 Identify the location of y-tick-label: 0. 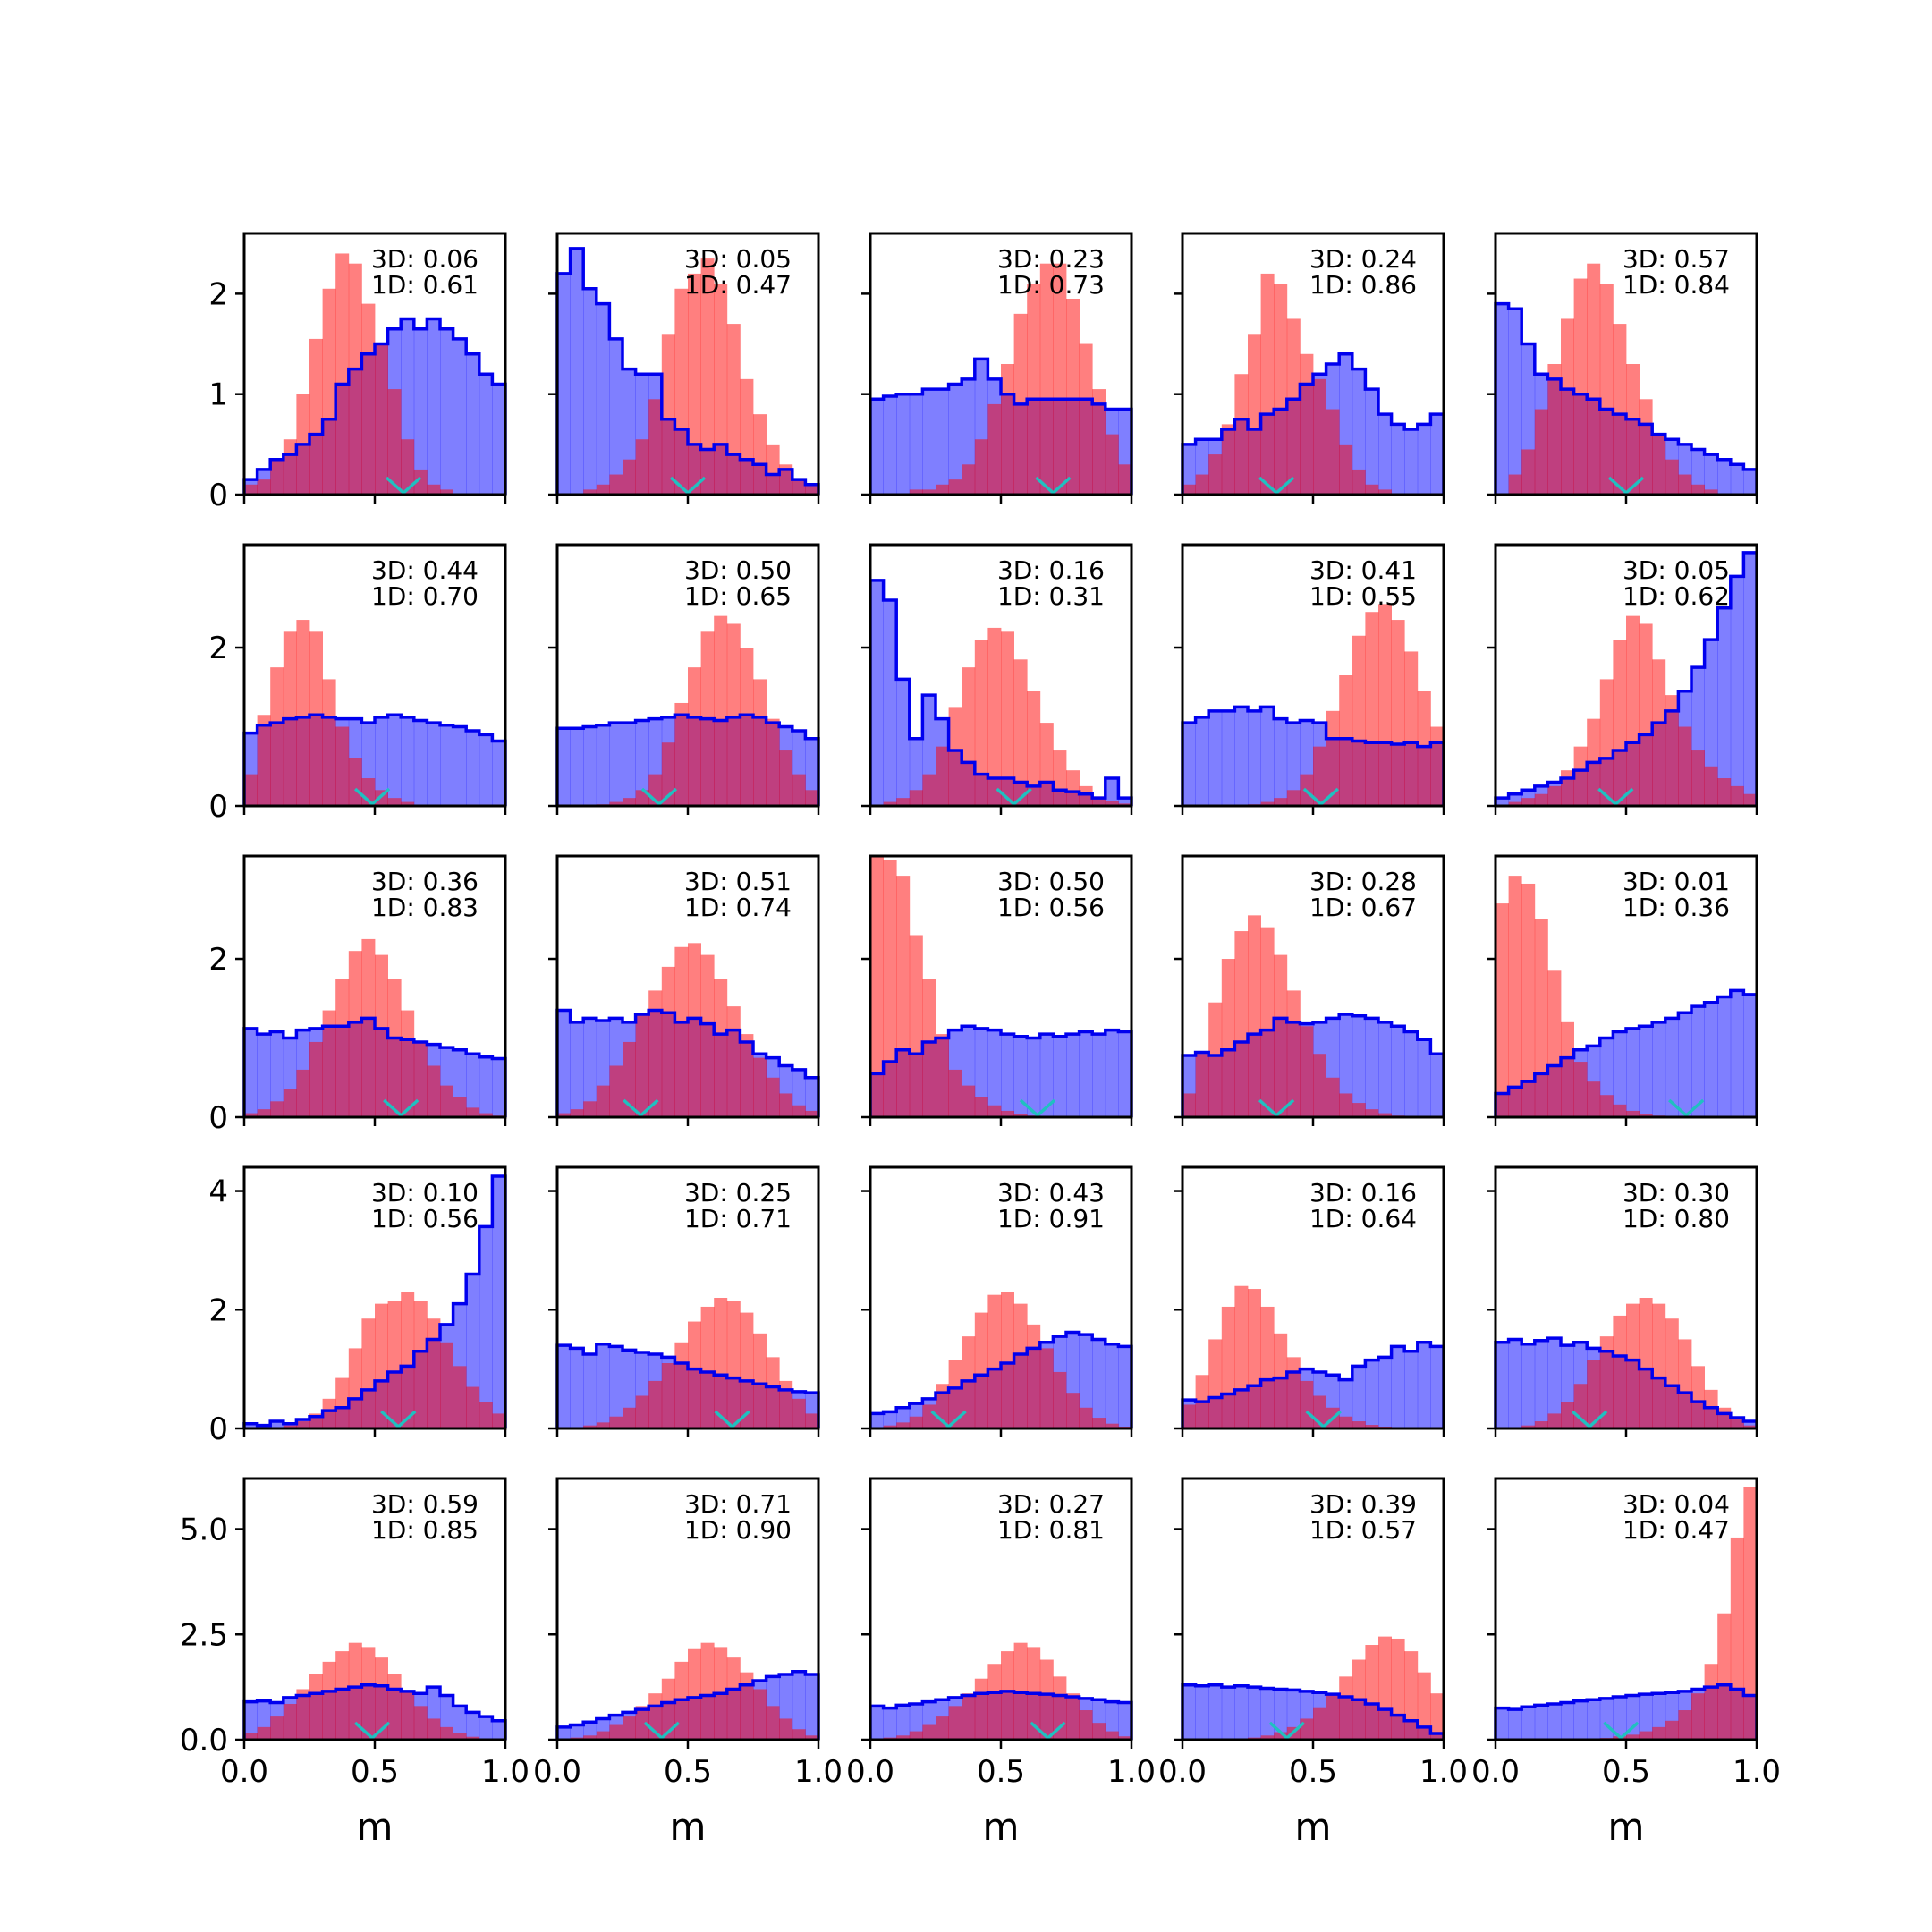
(218, 495).